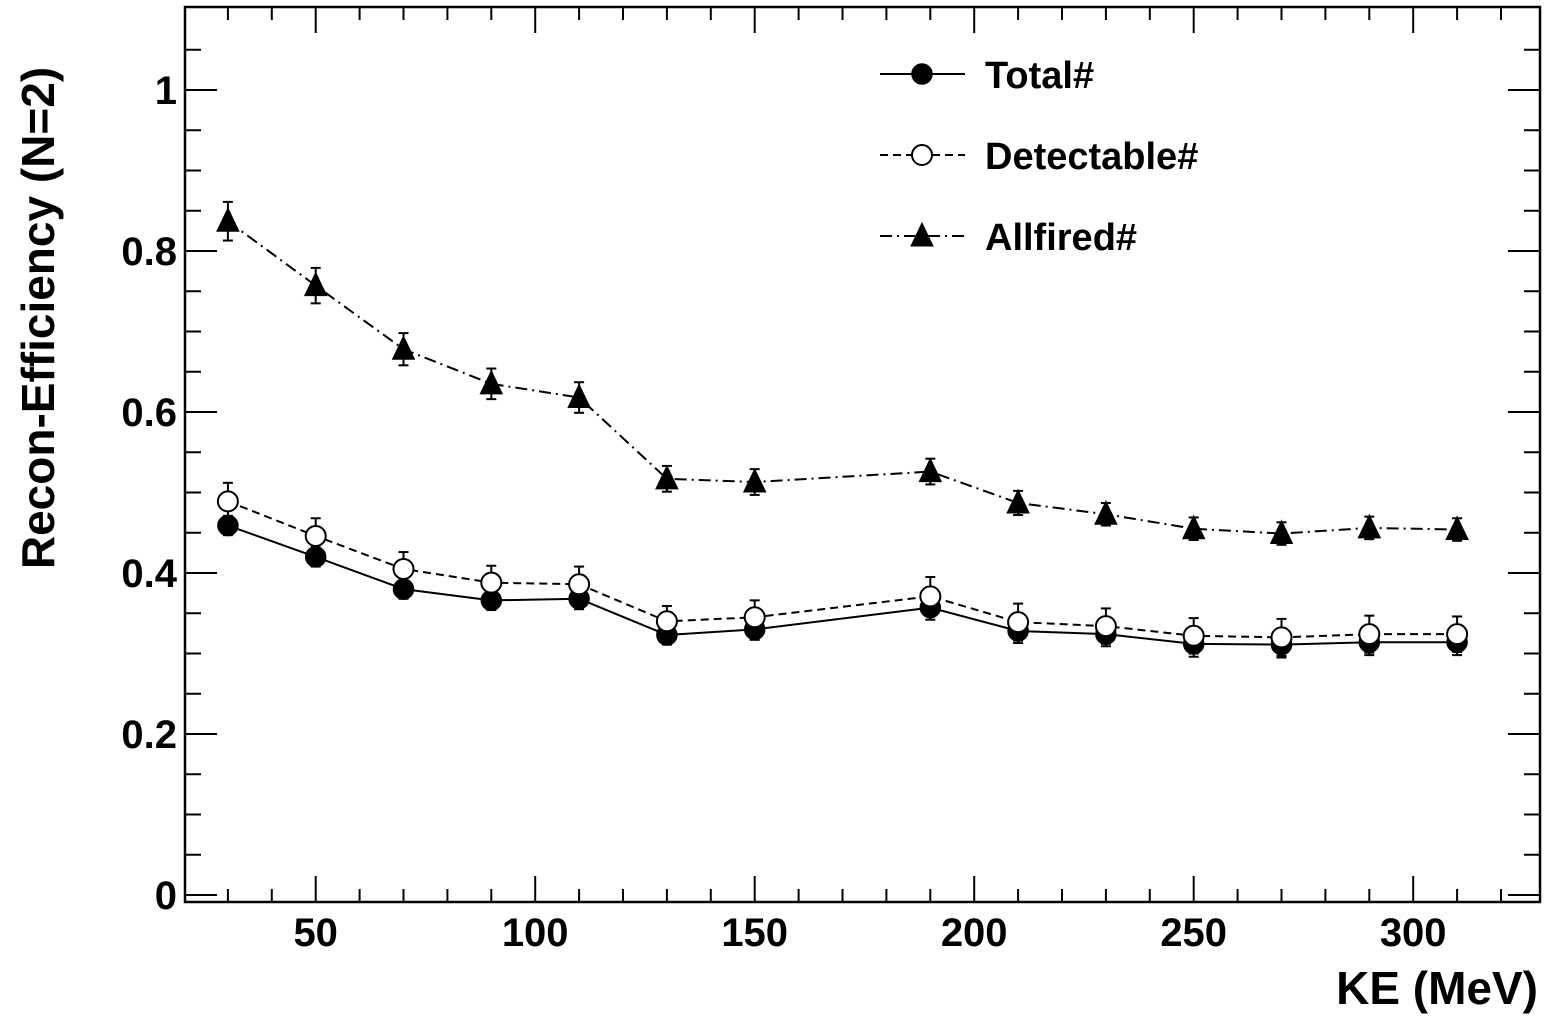  I want to click on series-detectable, so click(842, 569).